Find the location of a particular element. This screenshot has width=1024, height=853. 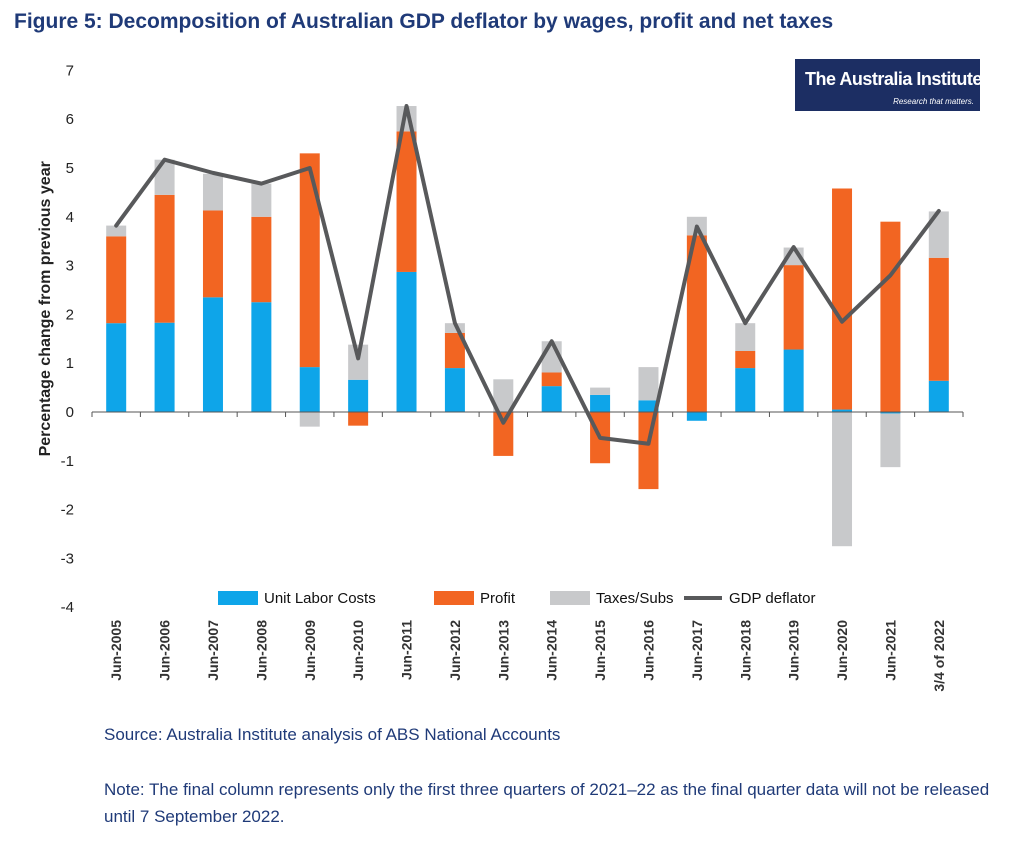

legend-label: Profit is located at coordinates (498, 598).